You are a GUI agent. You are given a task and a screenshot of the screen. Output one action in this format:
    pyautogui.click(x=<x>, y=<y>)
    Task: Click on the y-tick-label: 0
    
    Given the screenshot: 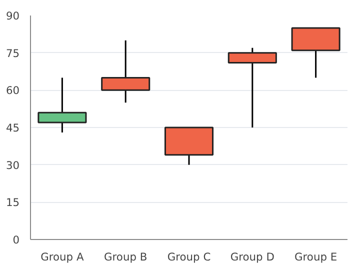 What is the action you would take?
    pyautogui.click(x=16, y=240)
    